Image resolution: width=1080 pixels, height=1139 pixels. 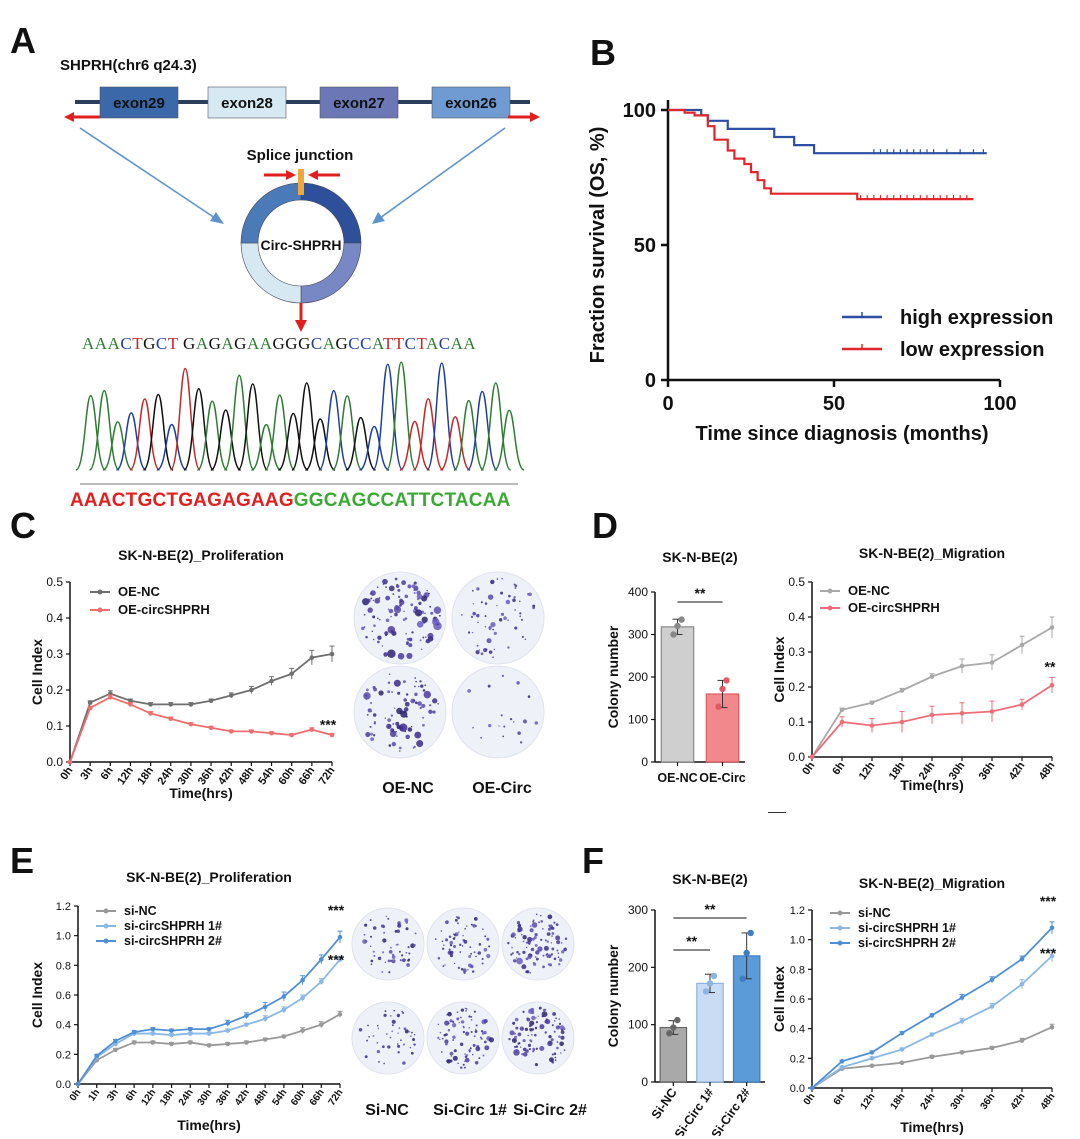 What do you see at coordinates (840, 928) in the screenshot?
I see `legend-marker` at bounding box center [840, 928].